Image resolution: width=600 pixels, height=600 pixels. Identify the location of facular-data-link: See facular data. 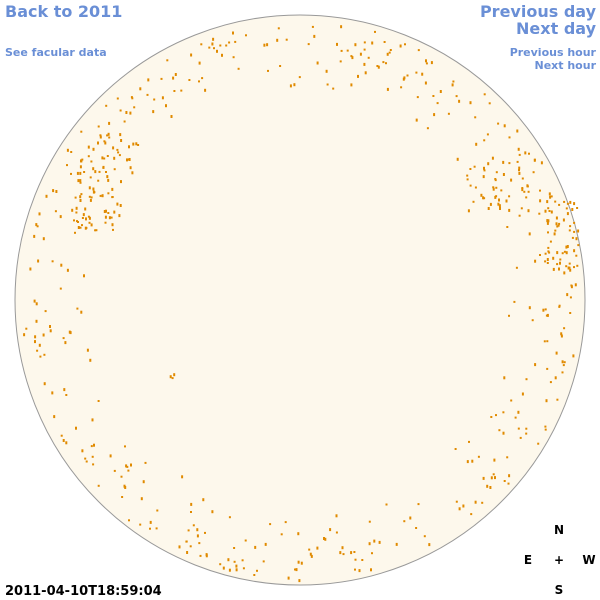
(56, 52).